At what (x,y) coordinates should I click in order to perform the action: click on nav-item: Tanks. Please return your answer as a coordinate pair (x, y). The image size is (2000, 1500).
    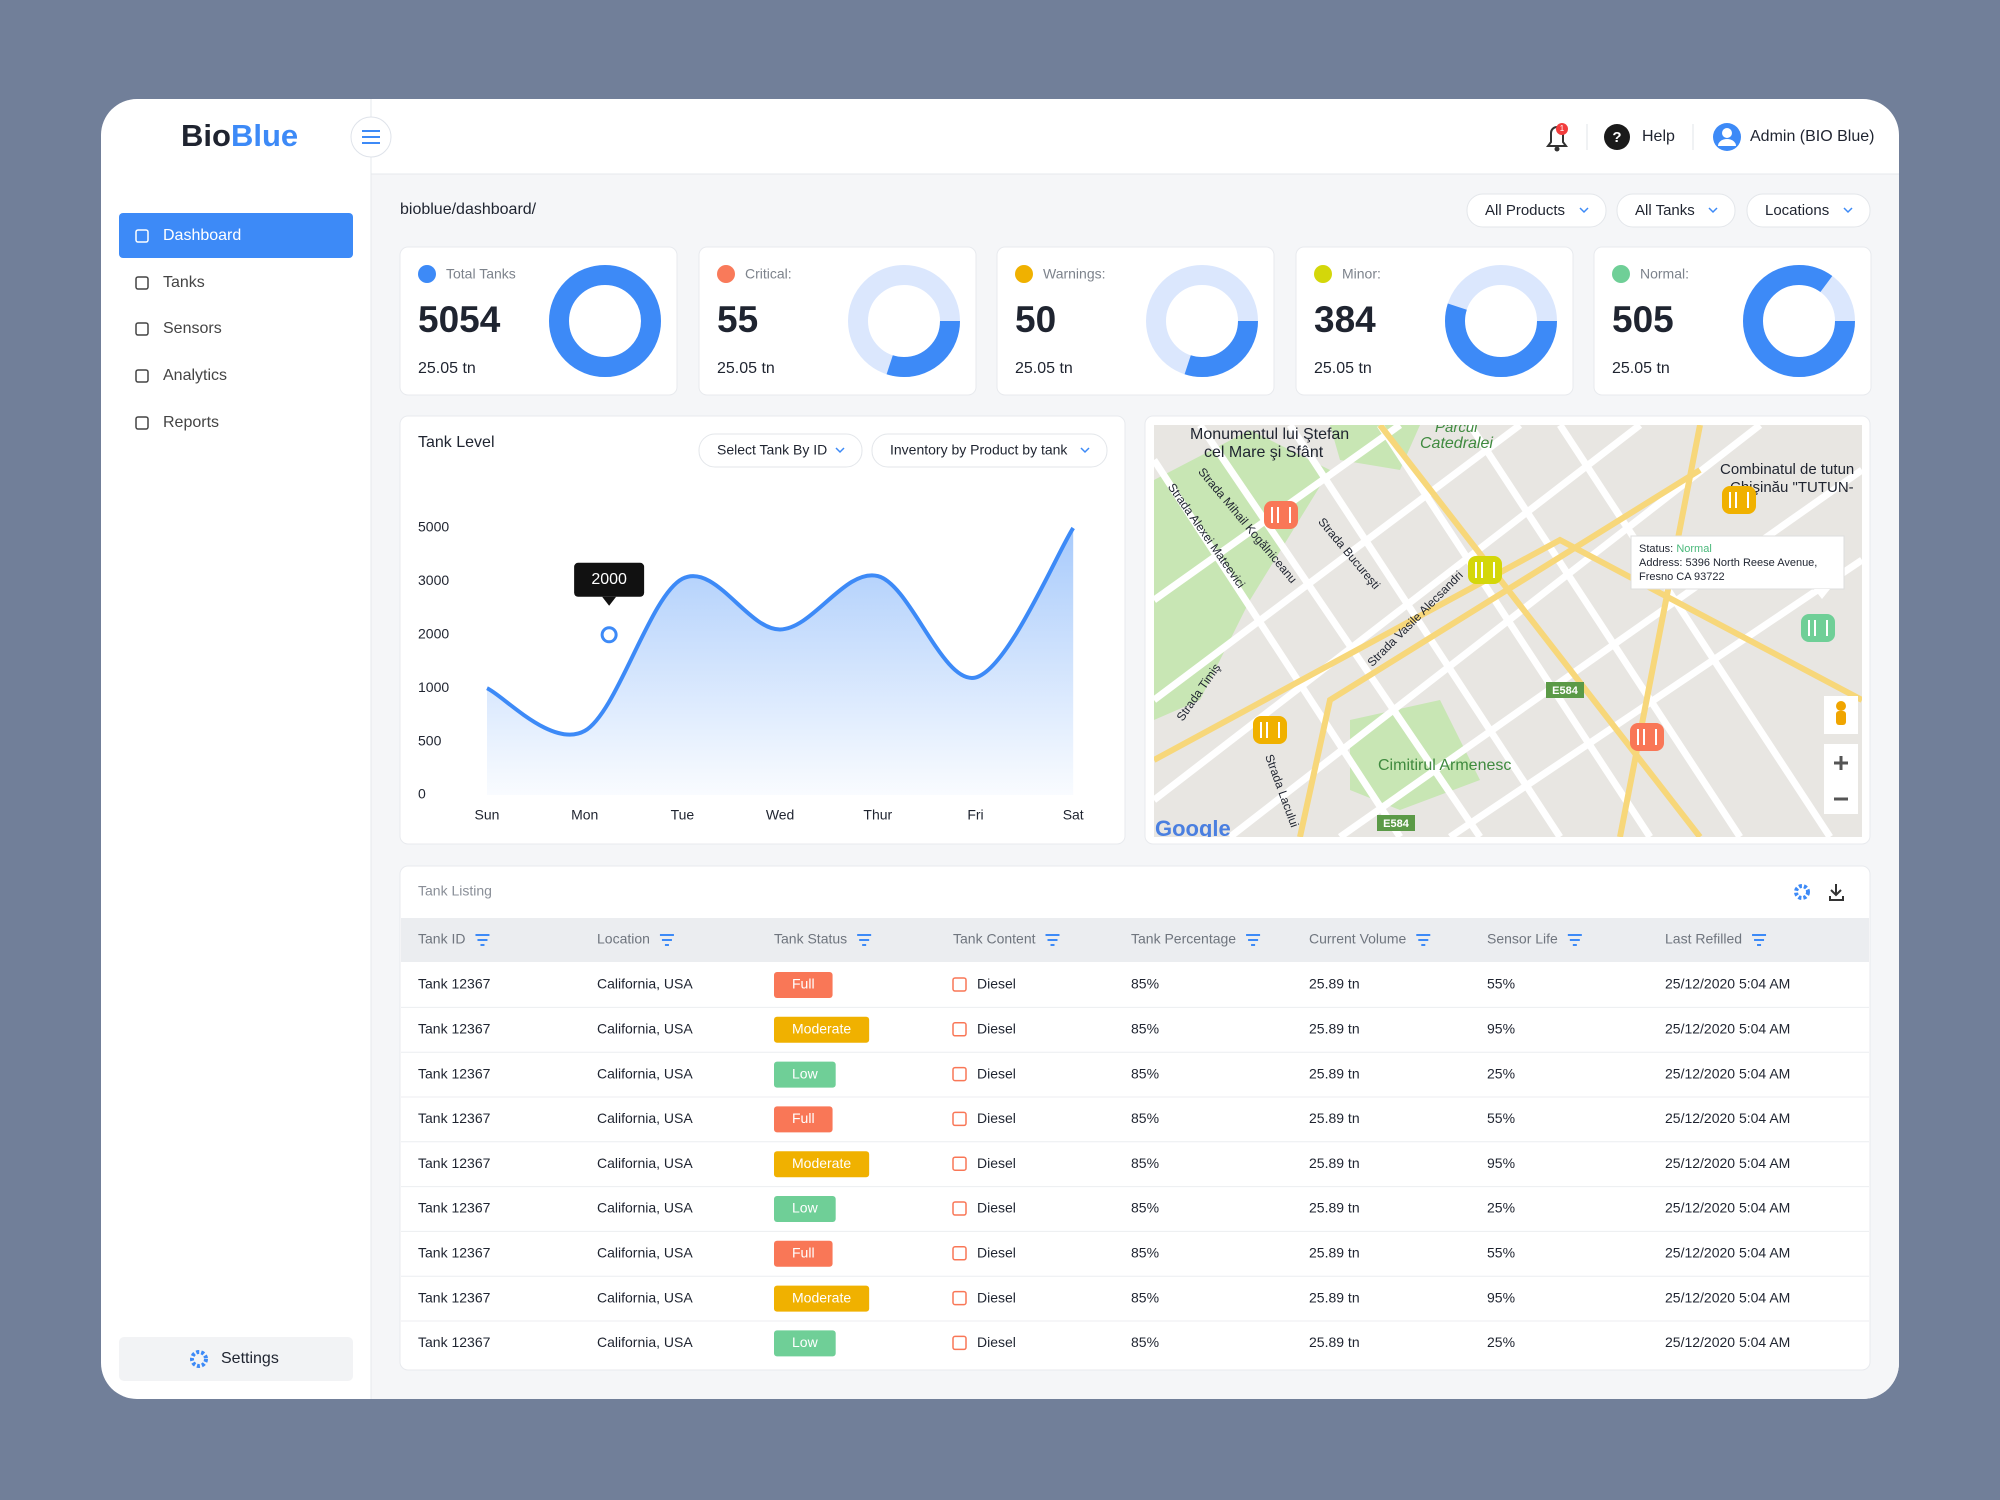
    Looking at the image, I should click on (184, 282).